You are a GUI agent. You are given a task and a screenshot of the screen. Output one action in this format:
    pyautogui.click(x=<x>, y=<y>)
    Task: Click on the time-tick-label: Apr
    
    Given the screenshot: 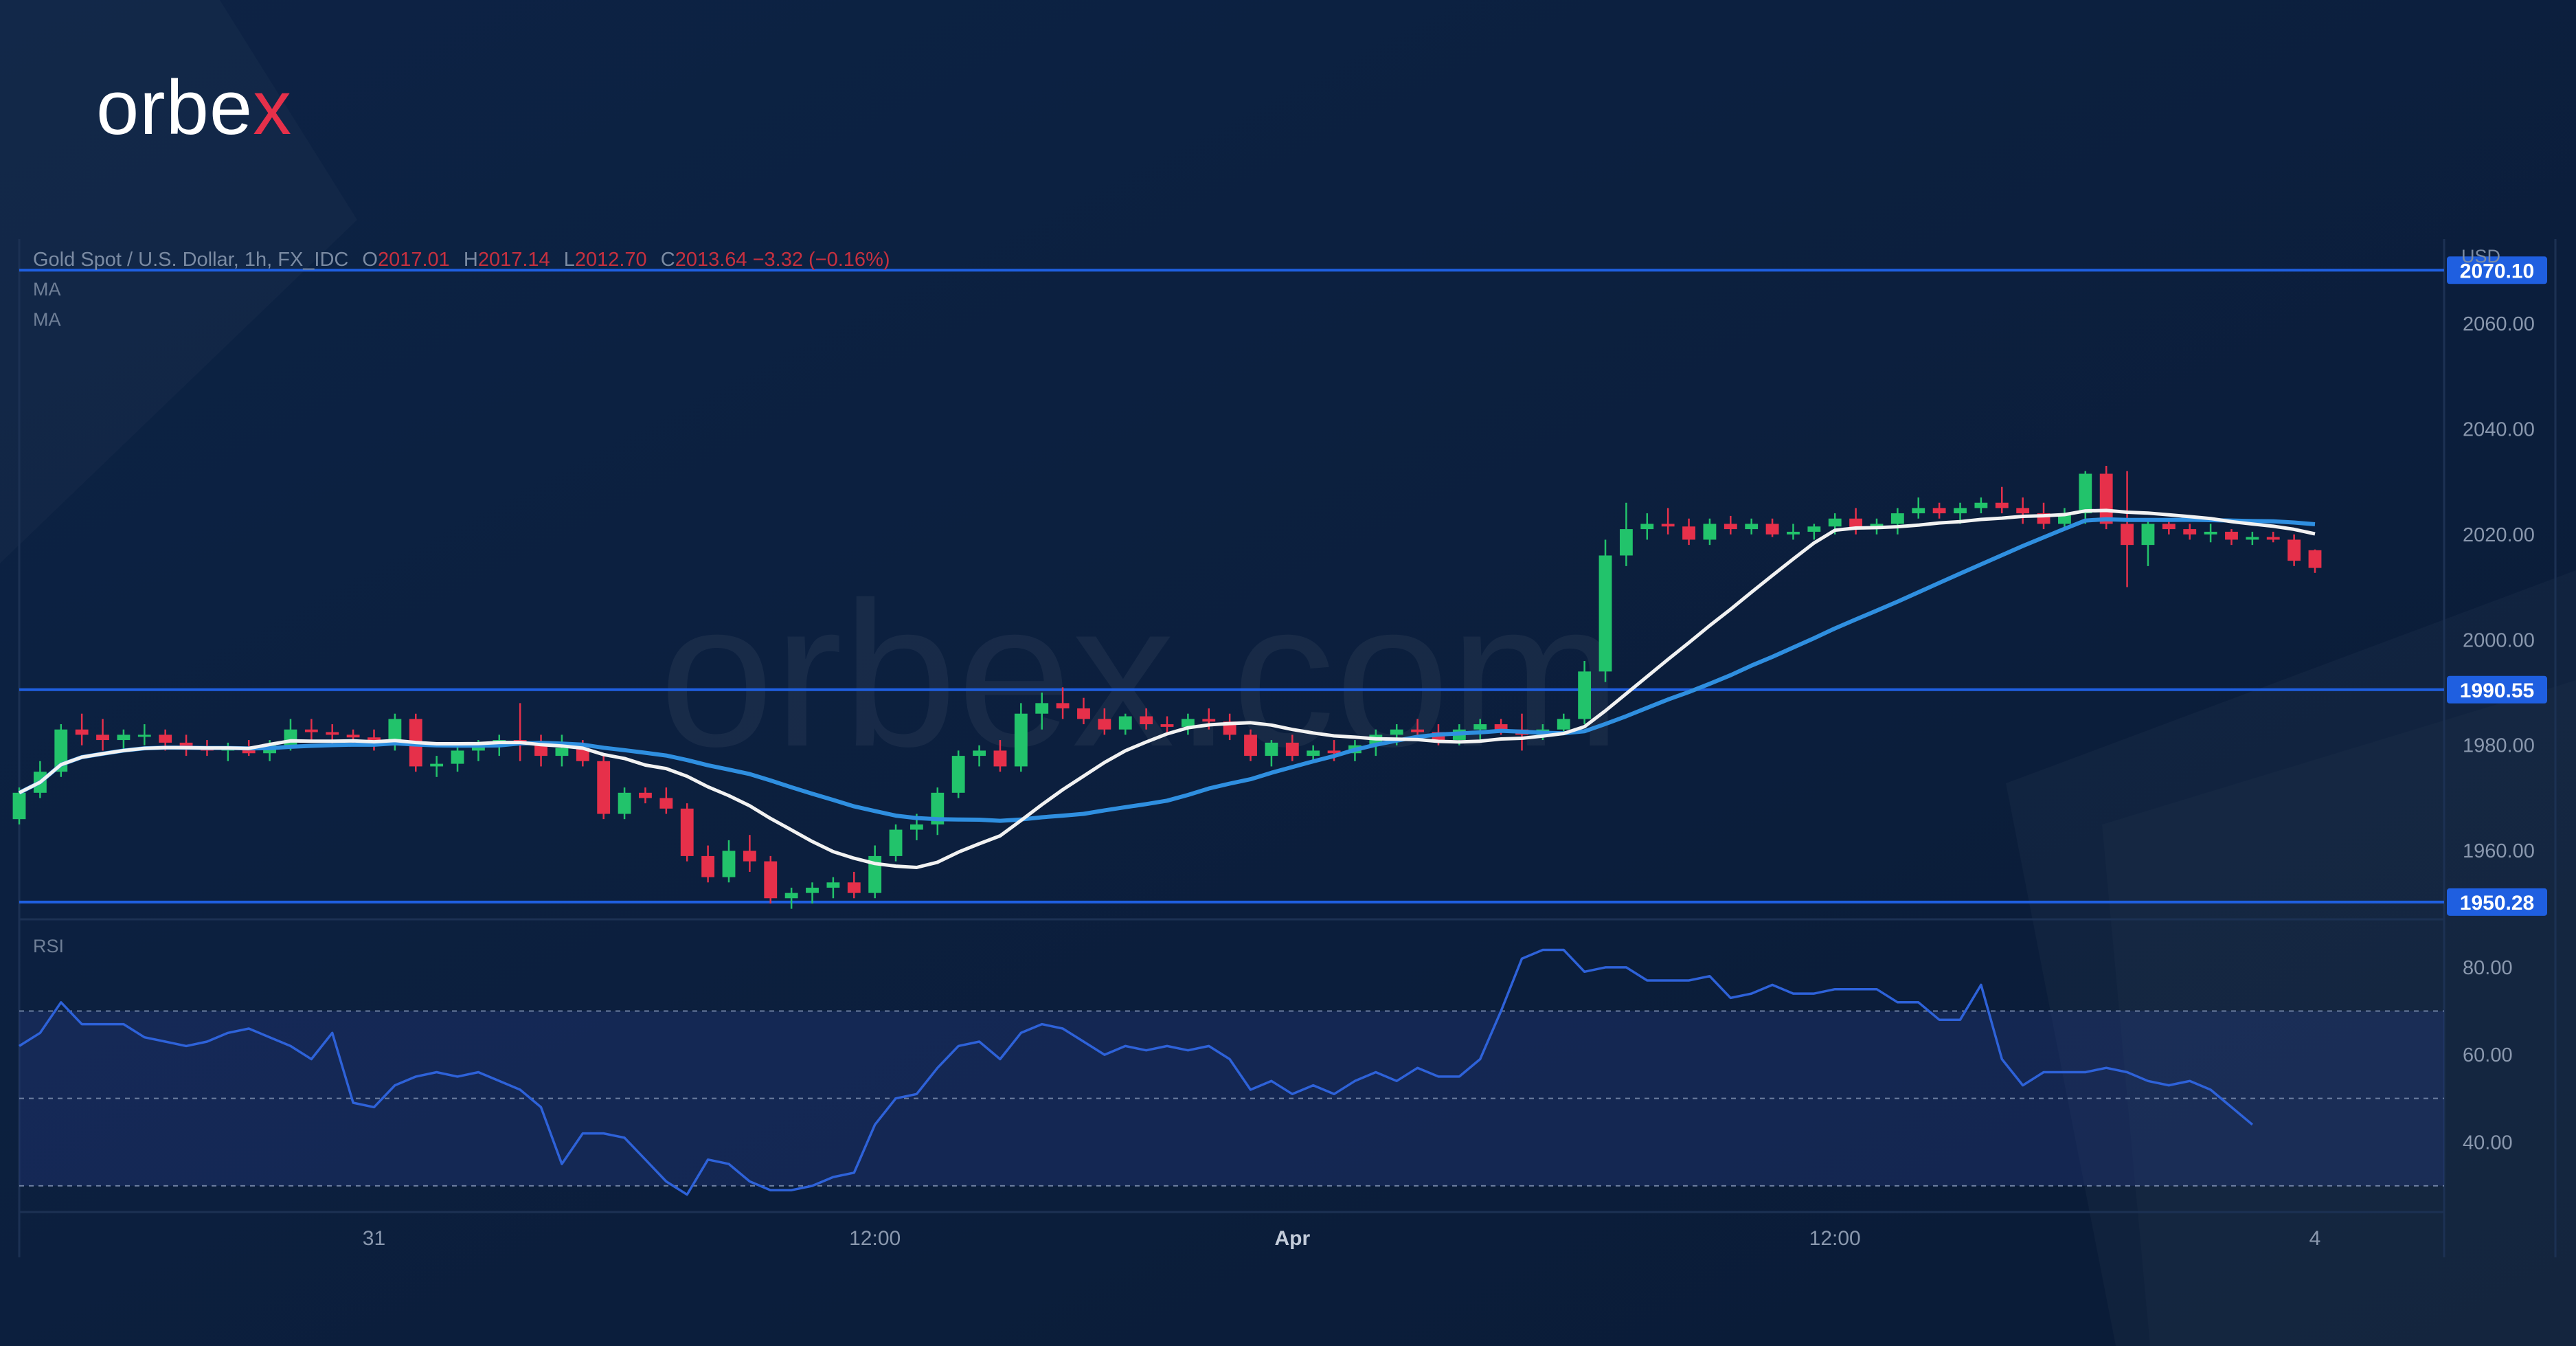 What is the action you would take?
    pyautogui.click(x=1292, y=1238)
    